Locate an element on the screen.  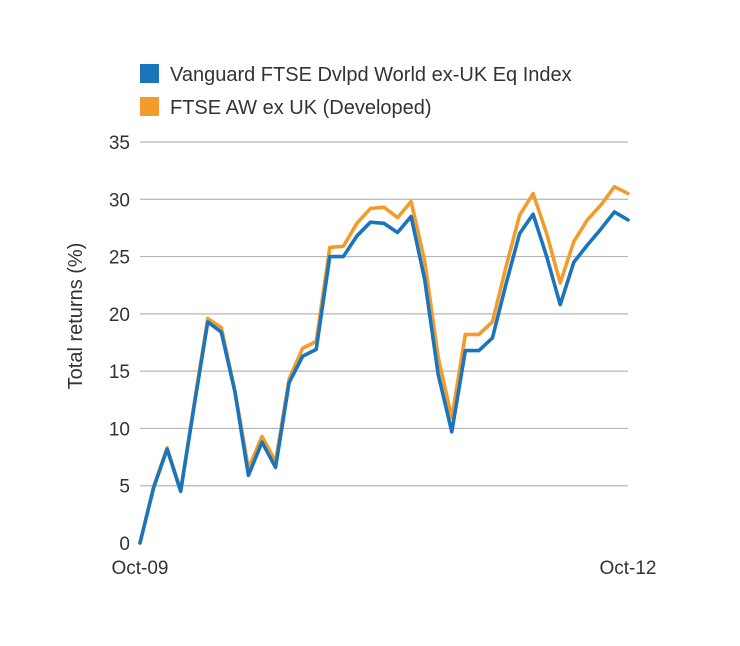
y-tick-label-10: 10 is located at coordinates (119, 429).